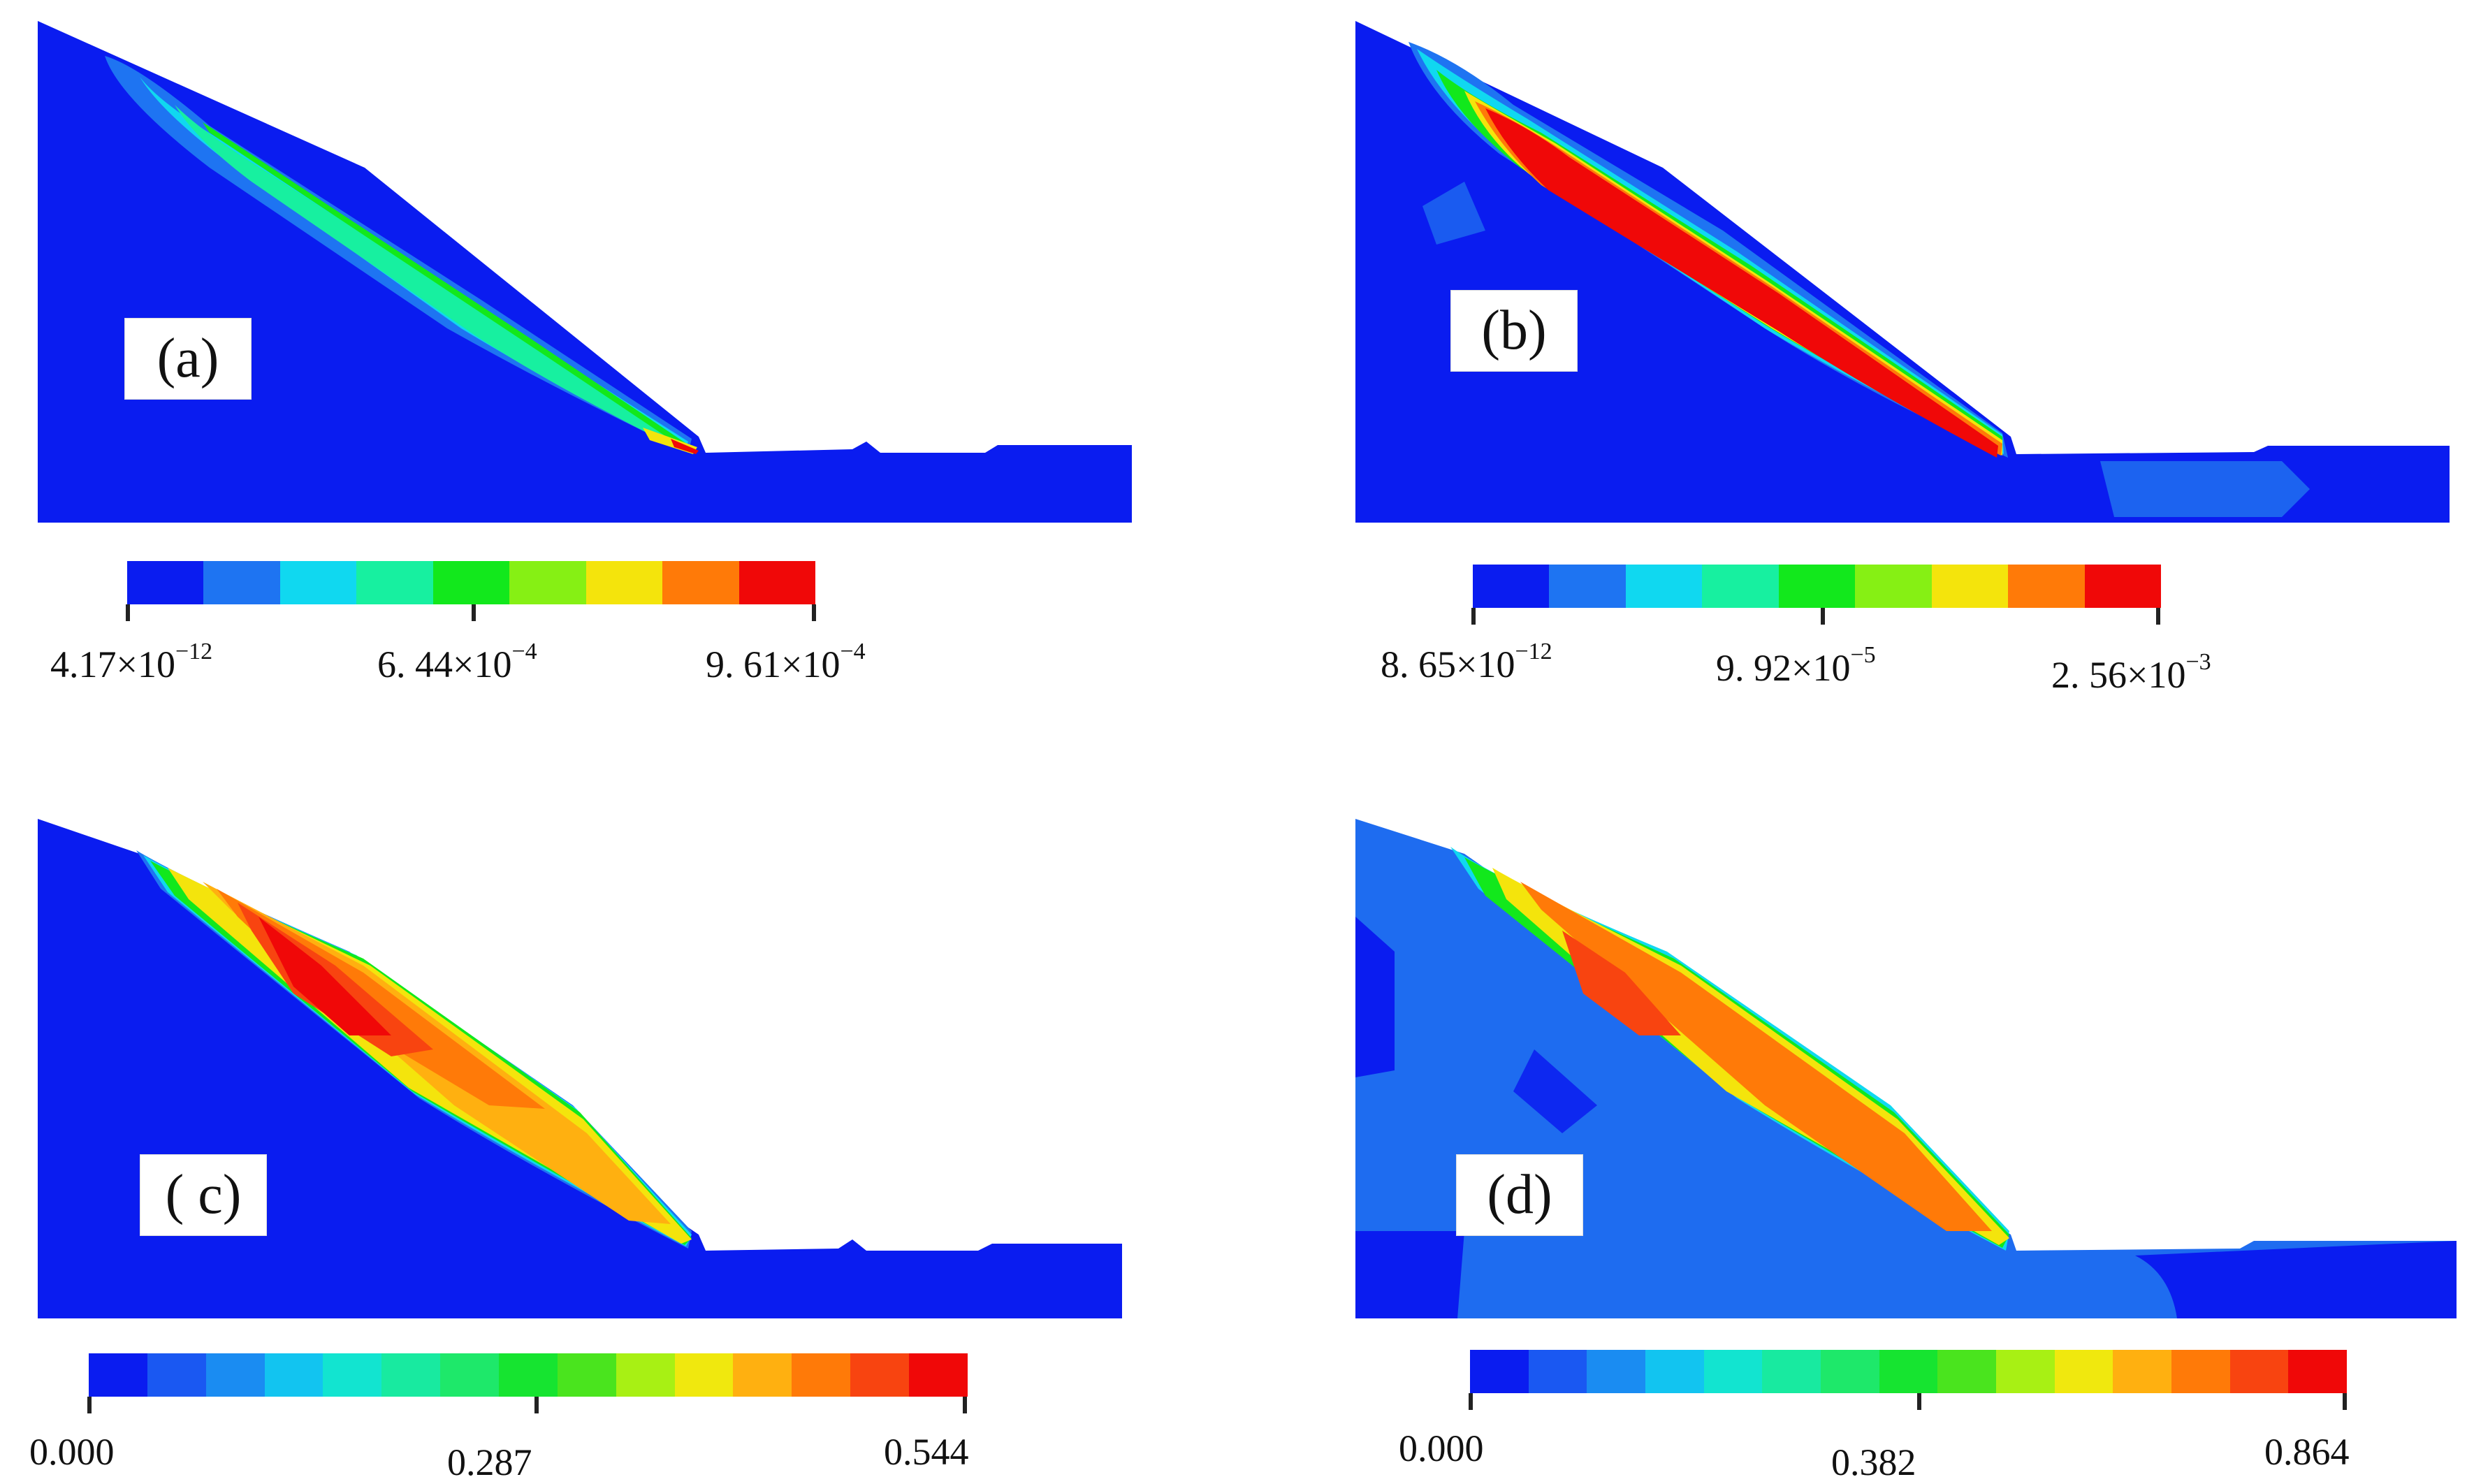  I want to click on panel-label: (a), so click(188, 359).